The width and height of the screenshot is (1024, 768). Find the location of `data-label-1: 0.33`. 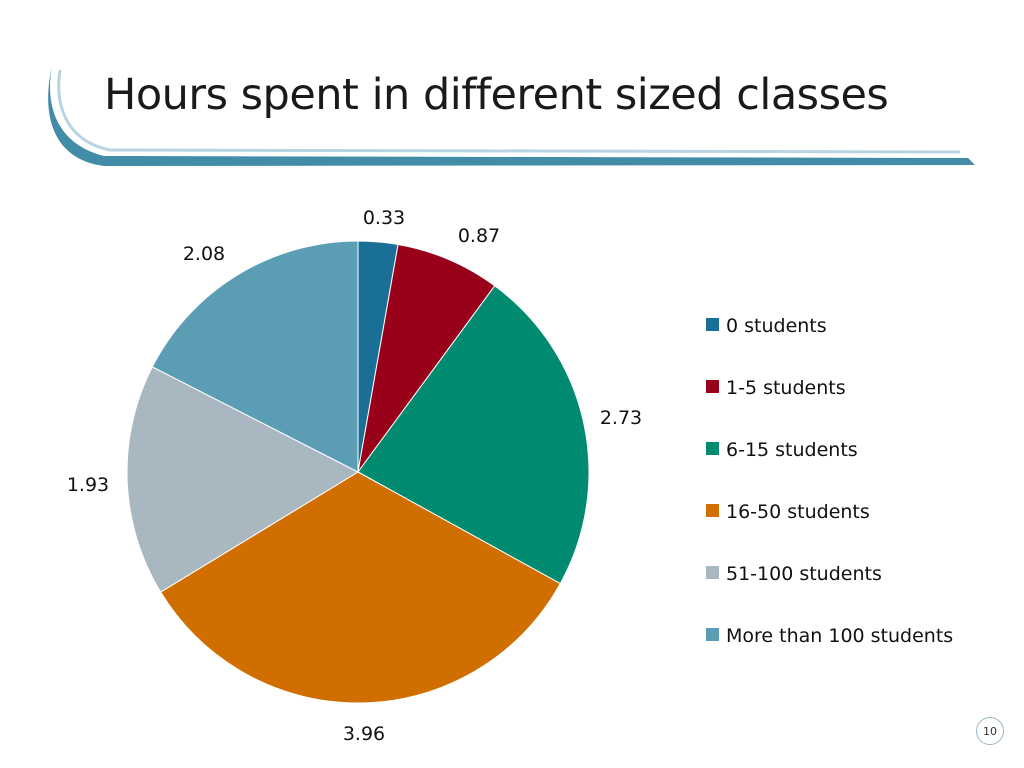

data-label-1: 0.33 is located at coordinates (384, 218).